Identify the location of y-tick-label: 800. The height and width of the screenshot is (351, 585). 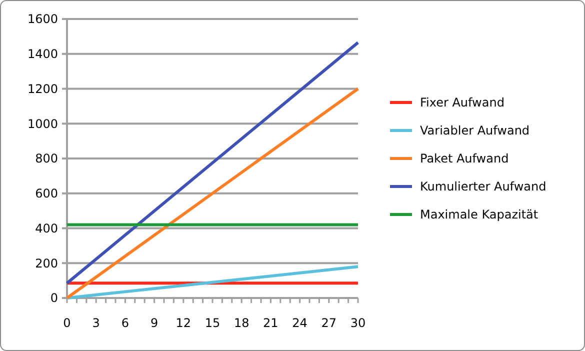
(46, 159).